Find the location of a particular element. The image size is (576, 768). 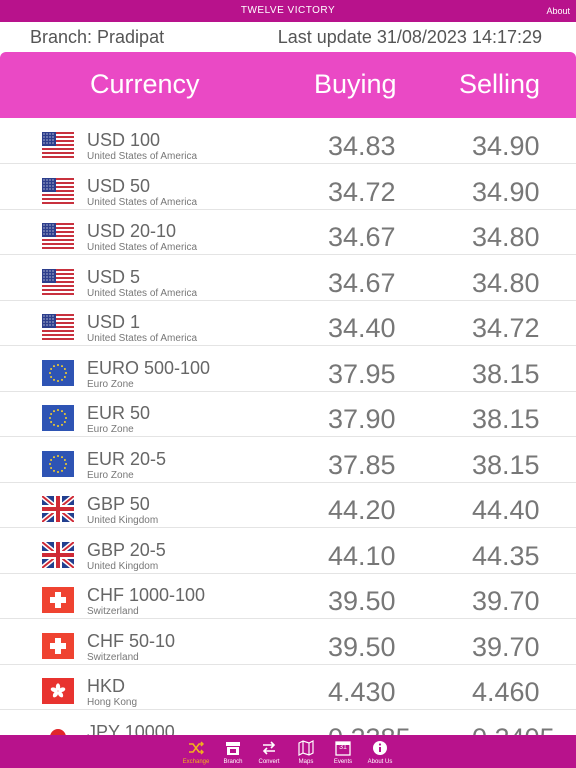

buying-rate: 34.40 is located at coordinates (362, 328).